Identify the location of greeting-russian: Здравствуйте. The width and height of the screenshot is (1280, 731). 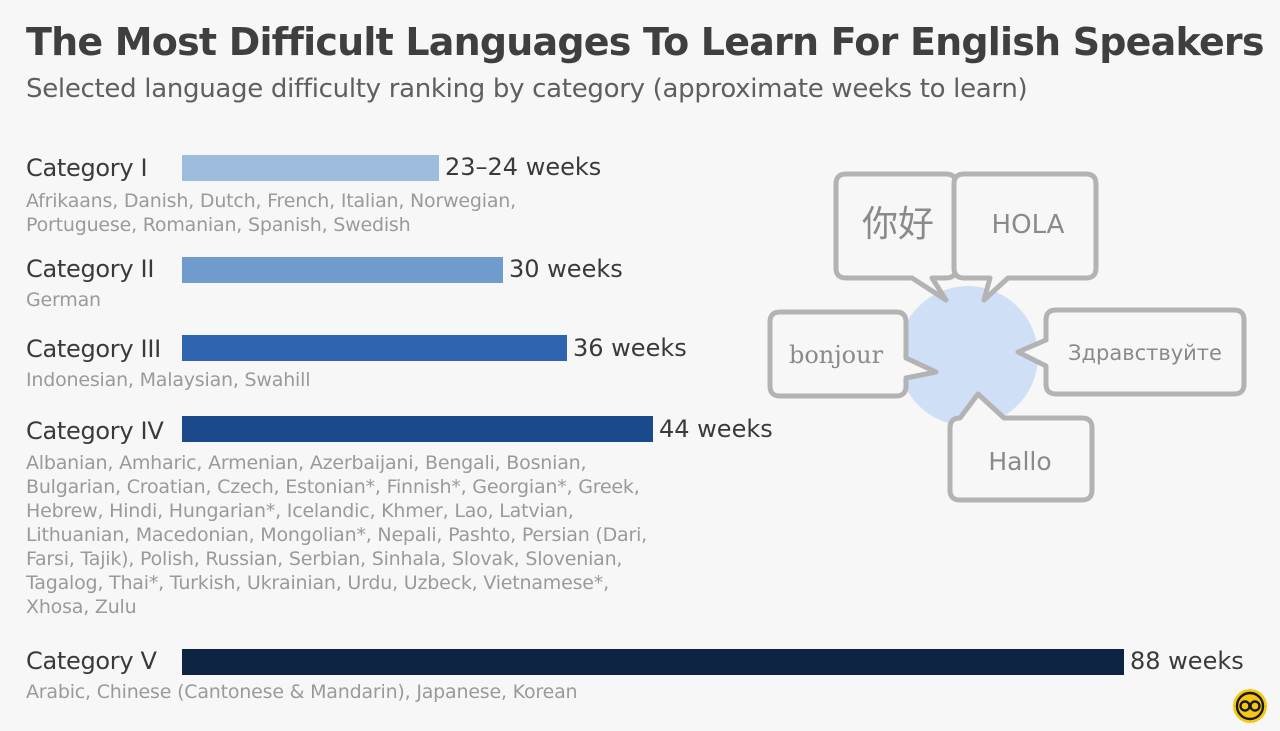
(1145, 353).